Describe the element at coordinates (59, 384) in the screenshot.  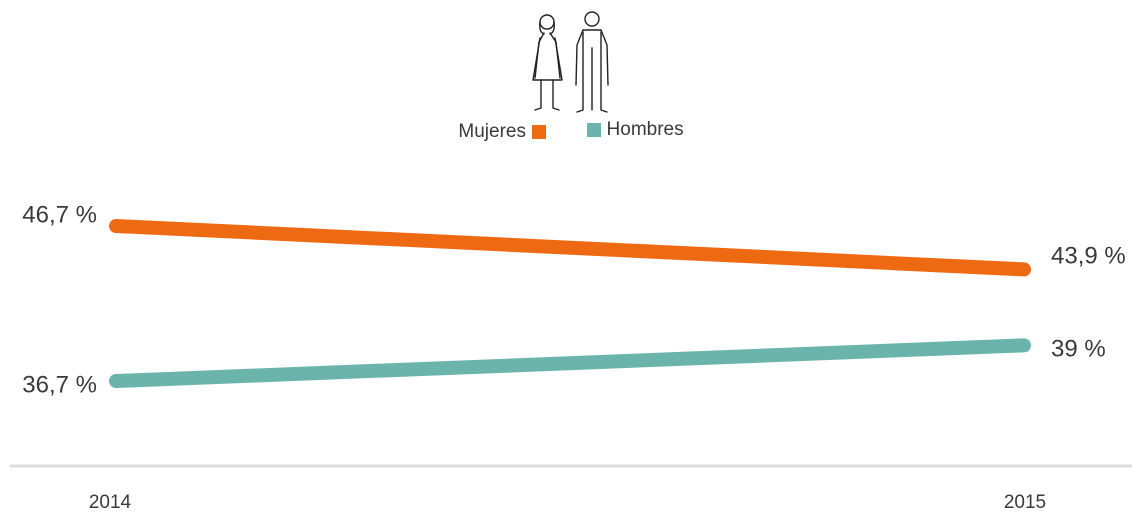
I see `data-label-hombres-2014: 36,7 %` at that location.